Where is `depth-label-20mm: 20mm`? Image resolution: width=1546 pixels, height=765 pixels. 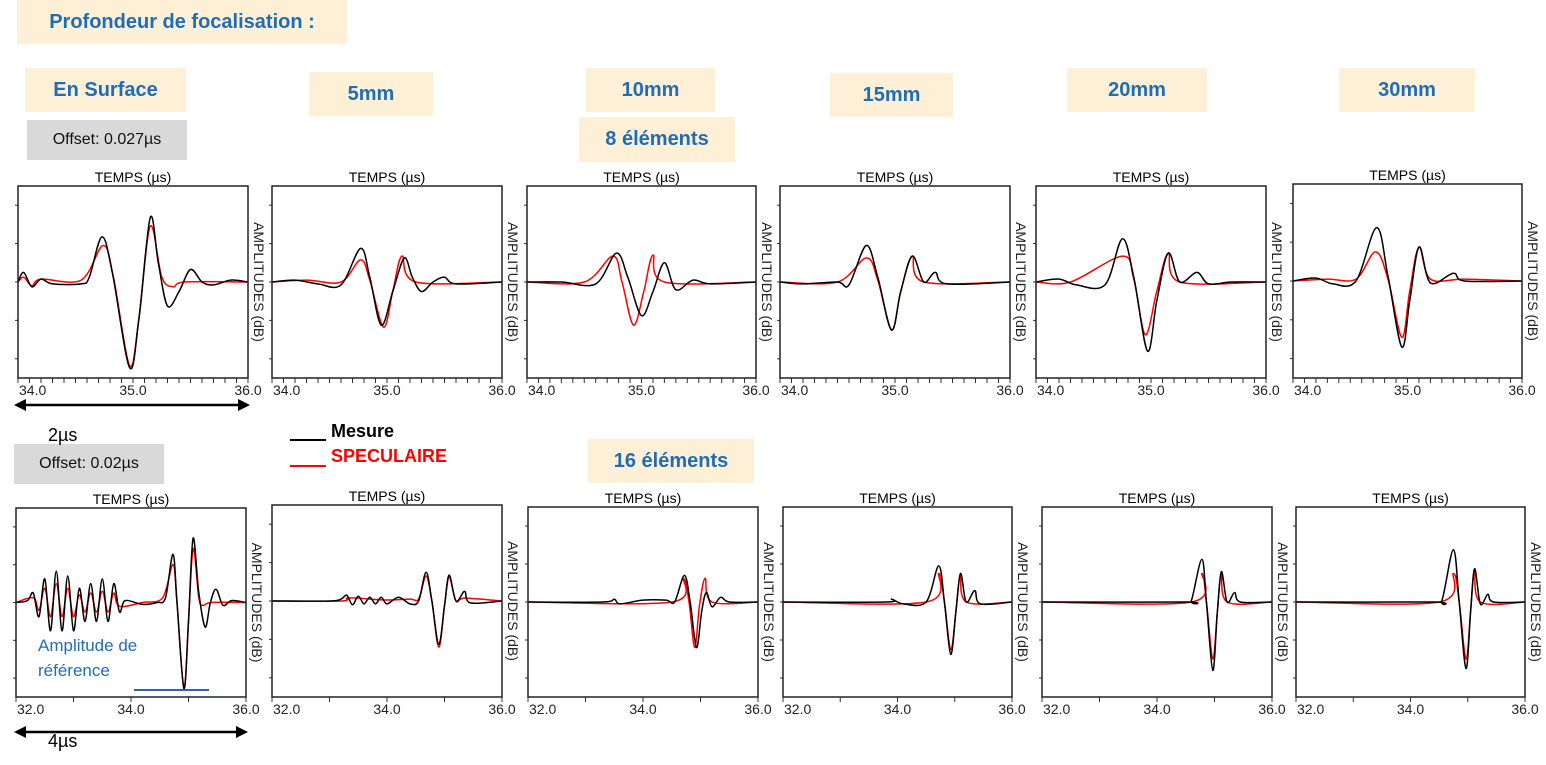
depth-label-20mm: 20mm is located at coordinates (1137, 90).